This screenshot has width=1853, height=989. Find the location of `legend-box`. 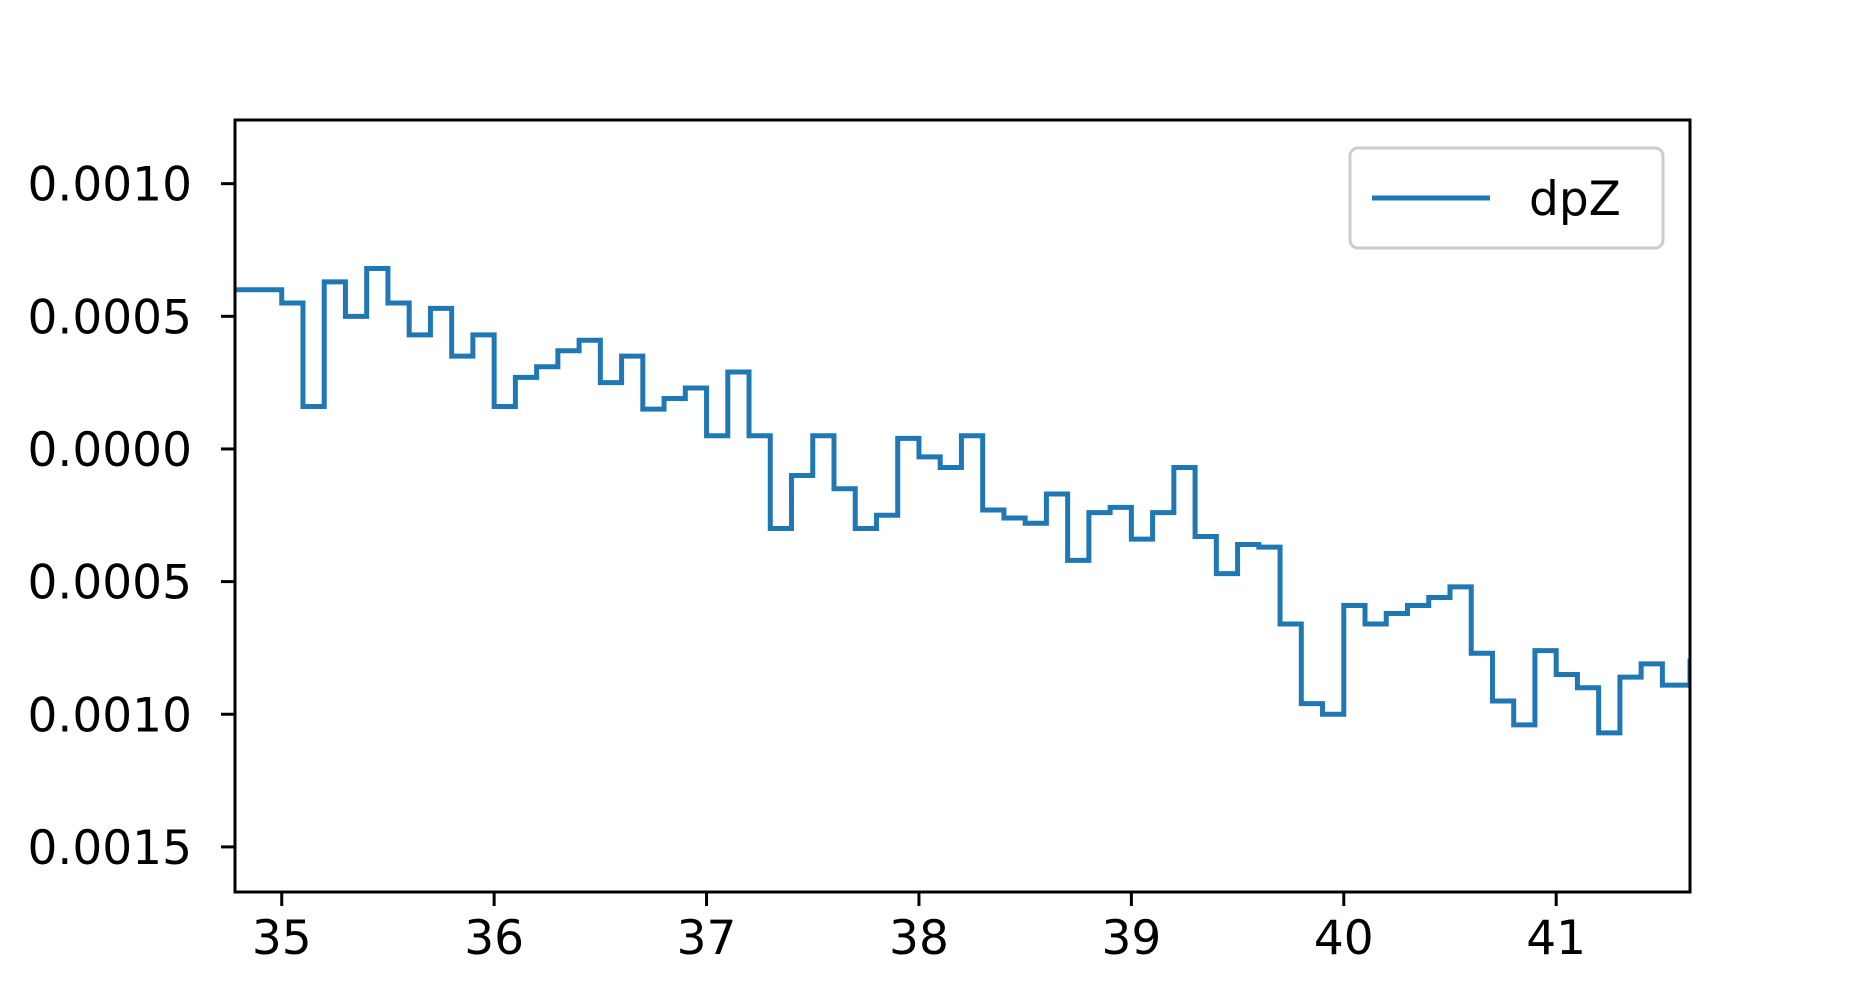

legend-box is located at coordinates (1506, 198).